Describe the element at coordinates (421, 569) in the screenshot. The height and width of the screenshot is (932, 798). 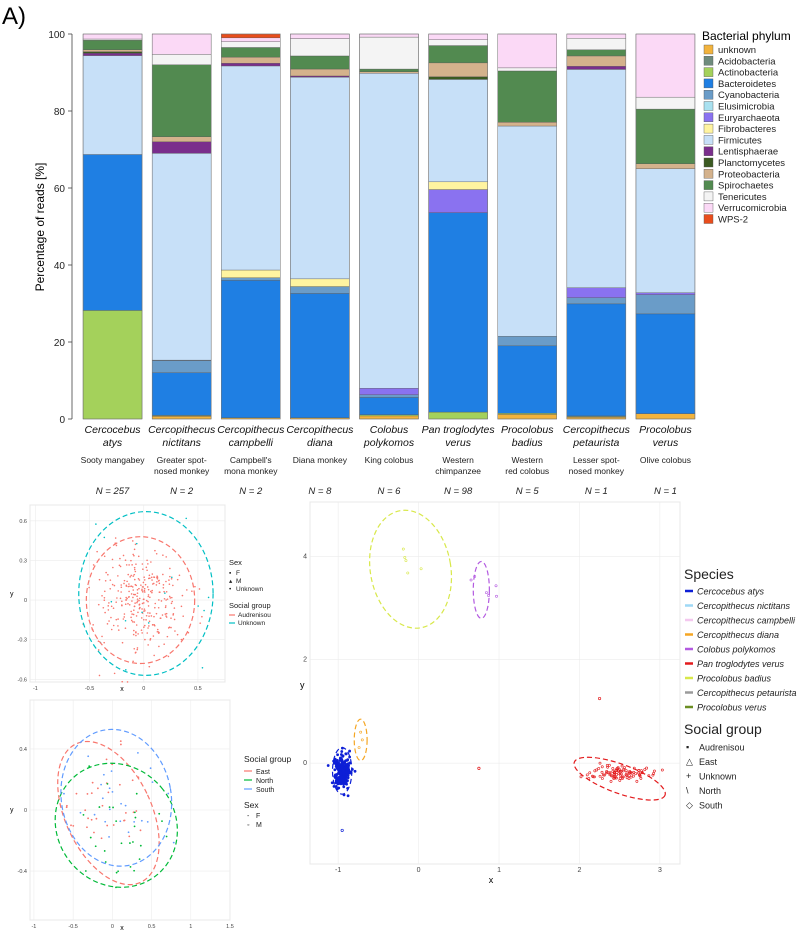
I see `panel-d-point-procolobus-badius` at that location.